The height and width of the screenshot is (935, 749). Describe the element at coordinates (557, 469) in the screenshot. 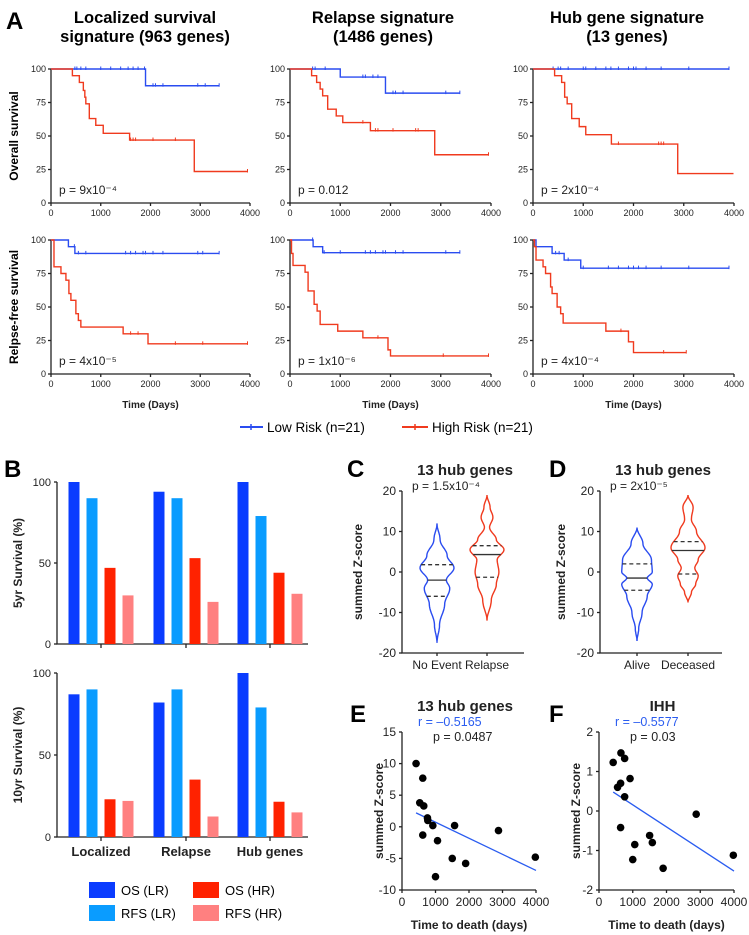

I see `panel-letter-d: D` at that location.